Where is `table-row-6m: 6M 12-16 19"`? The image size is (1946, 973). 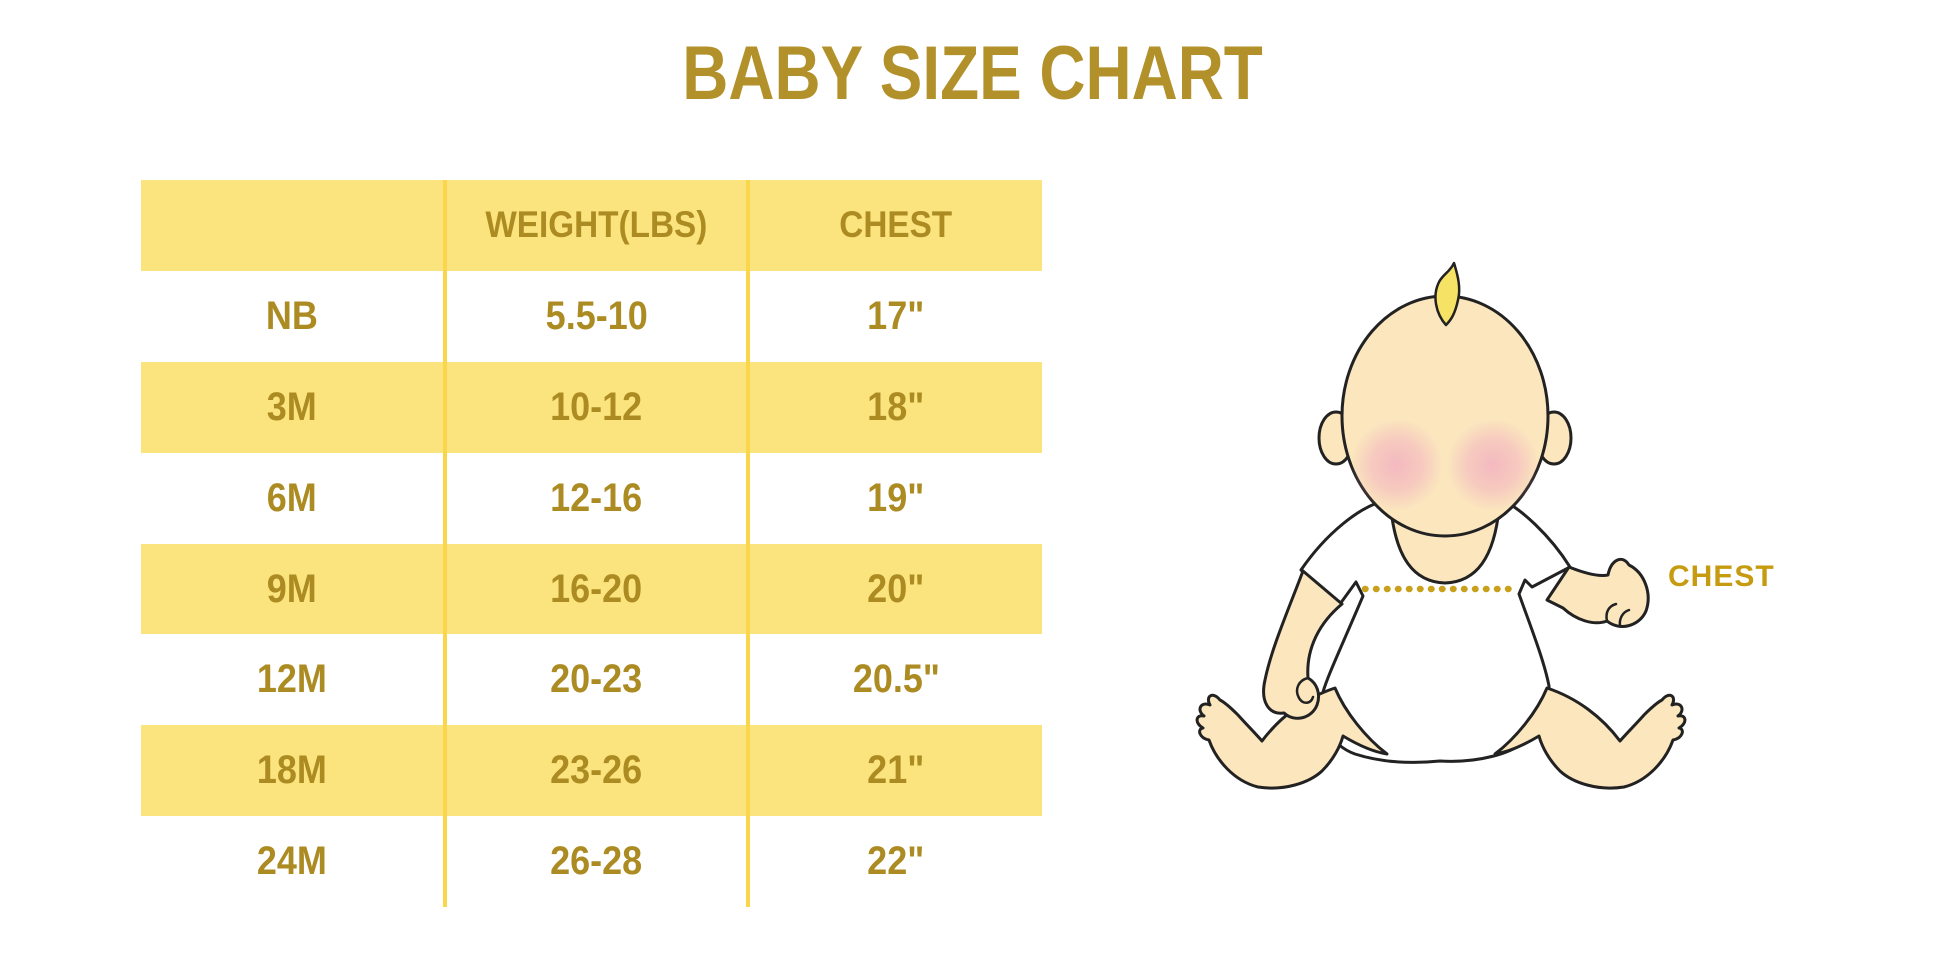
table-row-6m: 6M 12-16 19" is located at coordinates (591, 498).